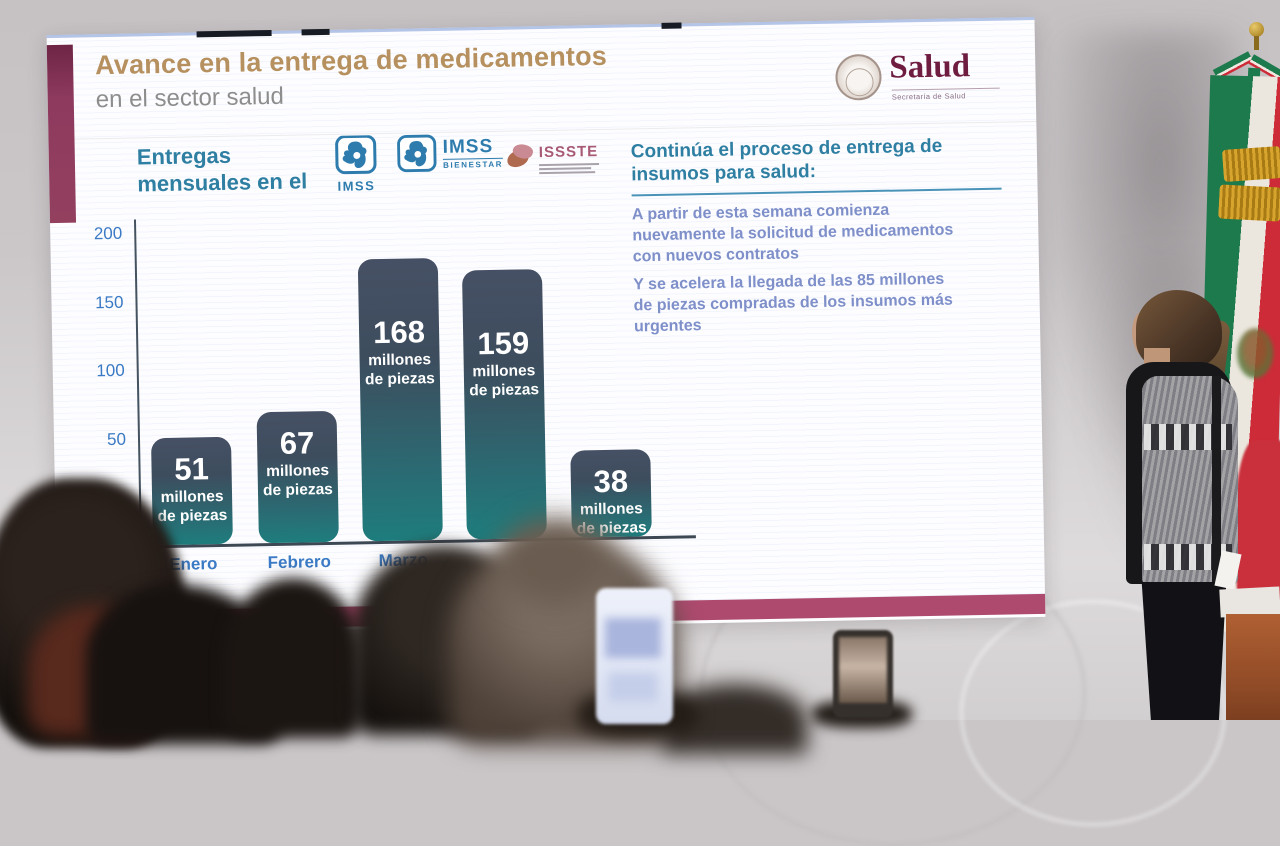 The width and height of the screenshot is (1280, 846). What do you see at coordinates (503, 343) in the screenshot?
I see `bar-value: 159` at bounding box center [503, 343].